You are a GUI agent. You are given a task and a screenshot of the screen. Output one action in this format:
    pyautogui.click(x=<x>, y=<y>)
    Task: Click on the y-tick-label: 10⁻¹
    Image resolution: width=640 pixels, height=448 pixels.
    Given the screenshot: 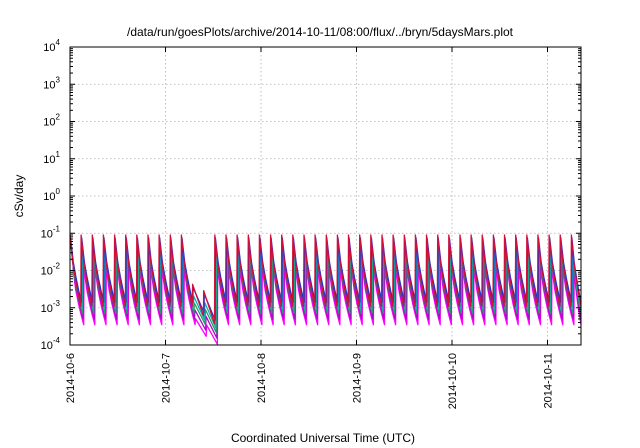 What is the action you would take?
    pyautogui.click(x=51, y=232)
    